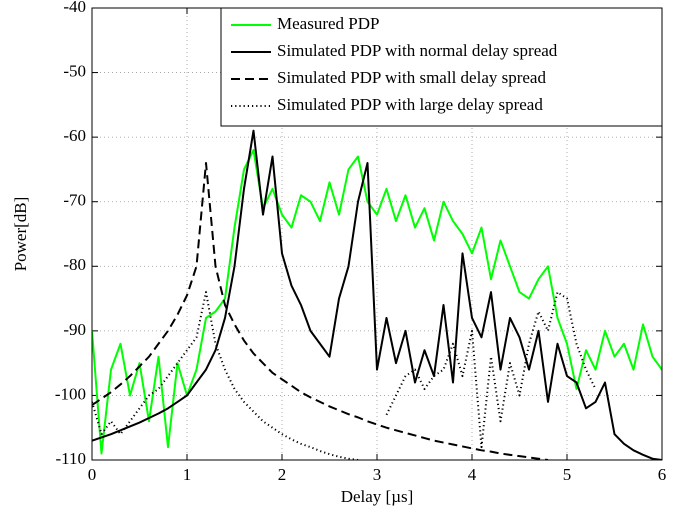 The height and width of the screenshot is (514, 694). What do you see at coordinates (92, 474) in the screenshot?
I see `x-tick-label: 0` at bounding box center [92, 474].